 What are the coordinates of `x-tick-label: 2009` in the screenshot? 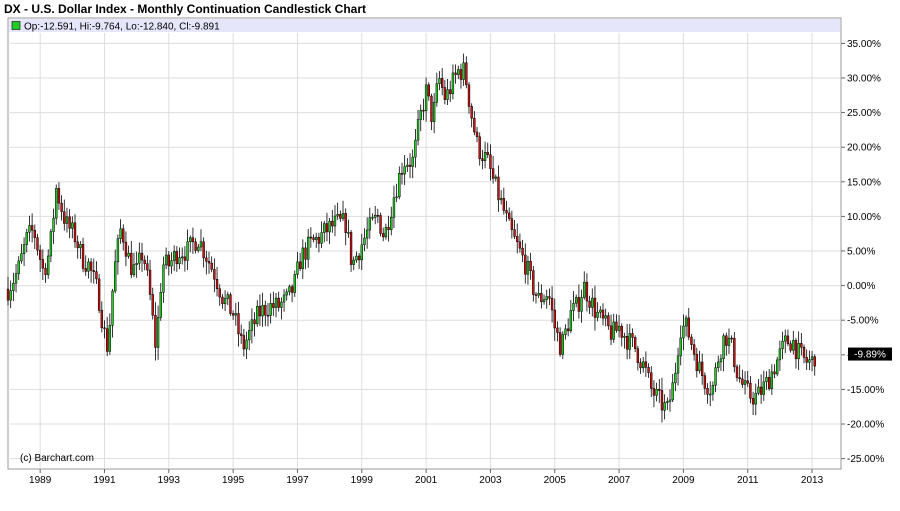 It's located at (683, 480).